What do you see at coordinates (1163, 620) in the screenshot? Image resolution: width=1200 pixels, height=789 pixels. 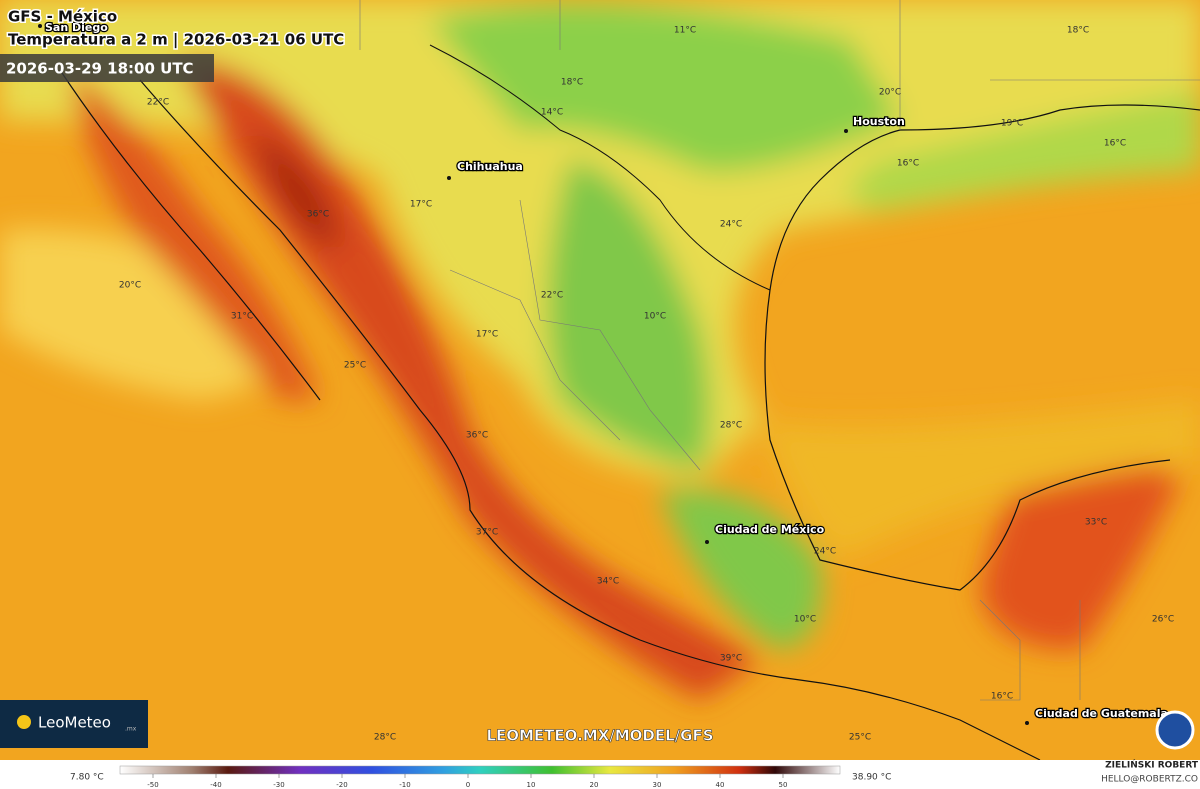 I see `temperature-label: 26°C` at bounding box center [1163, 620].